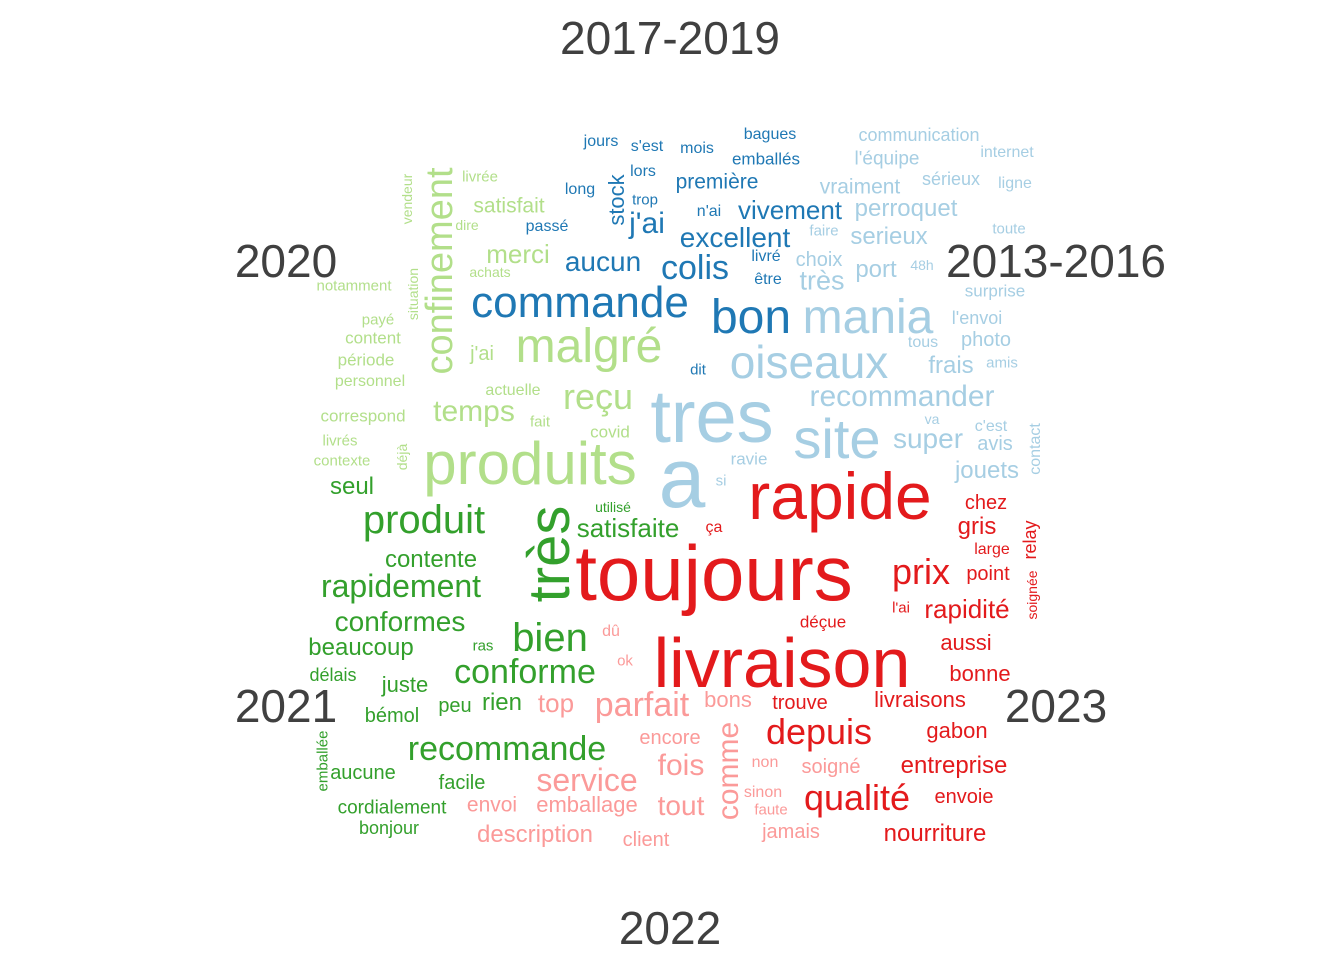 The height and width of the screenshot is (960, 1344). I want to click on word-23: a, so click(682, 478).